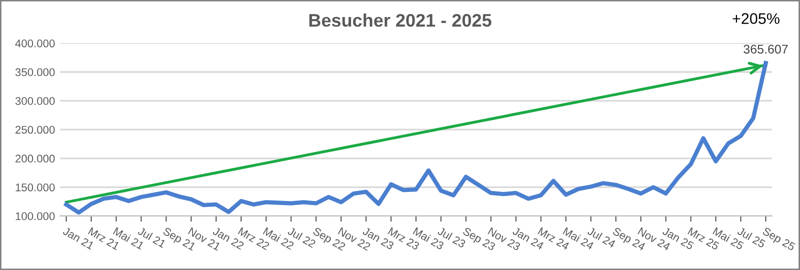 This screenshot has width=800, height=270. I want to click on y-tick-label: 150.000, so click(35, 187).